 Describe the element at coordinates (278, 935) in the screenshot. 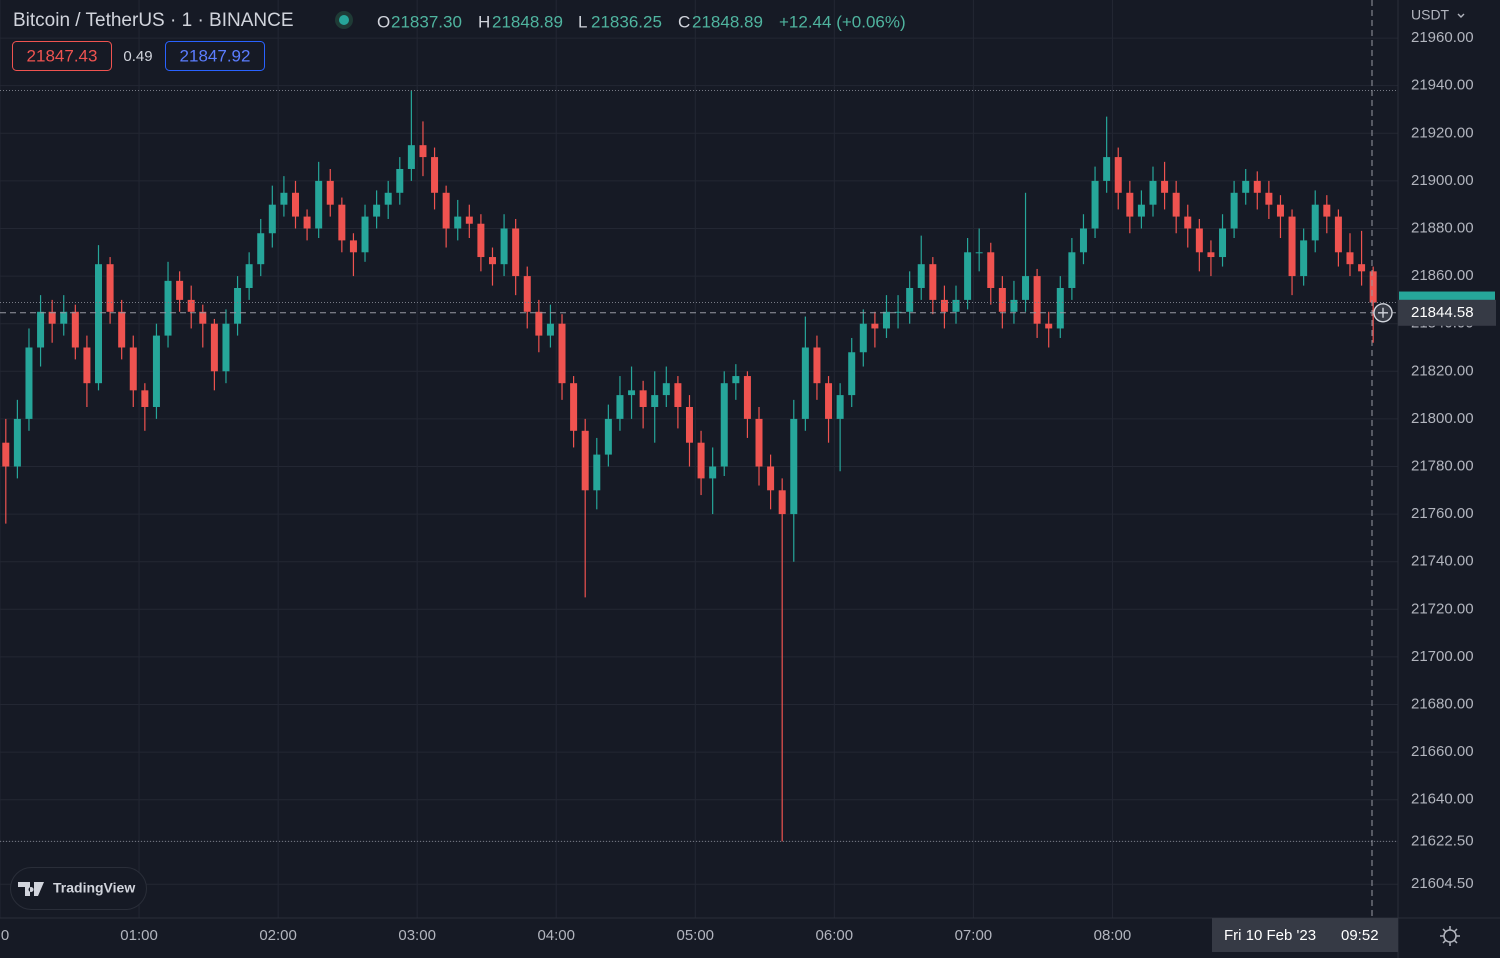

I see `x-tick-label: 02:00` at that location.